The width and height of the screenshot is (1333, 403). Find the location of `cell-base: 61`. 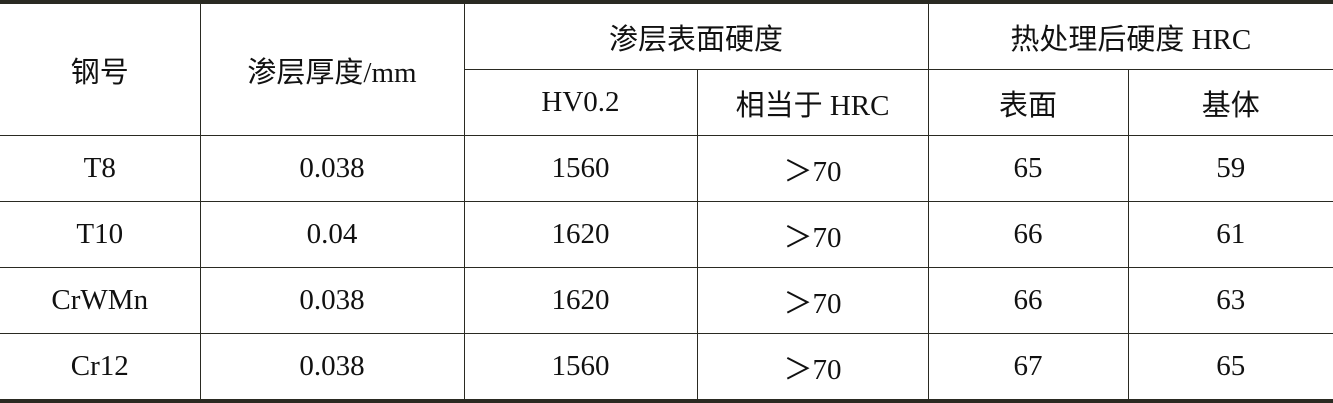

cell-base: 61 is located at coordinates (1230, 234).